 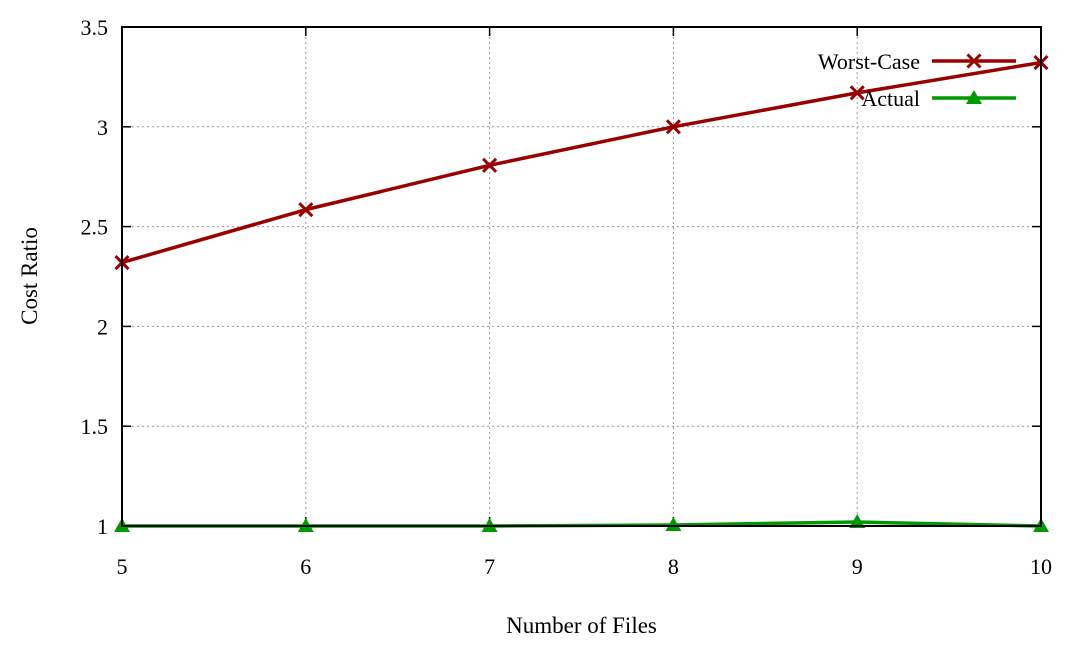 I want to click on x-tick-label: 6, so click(x=305, y=566).